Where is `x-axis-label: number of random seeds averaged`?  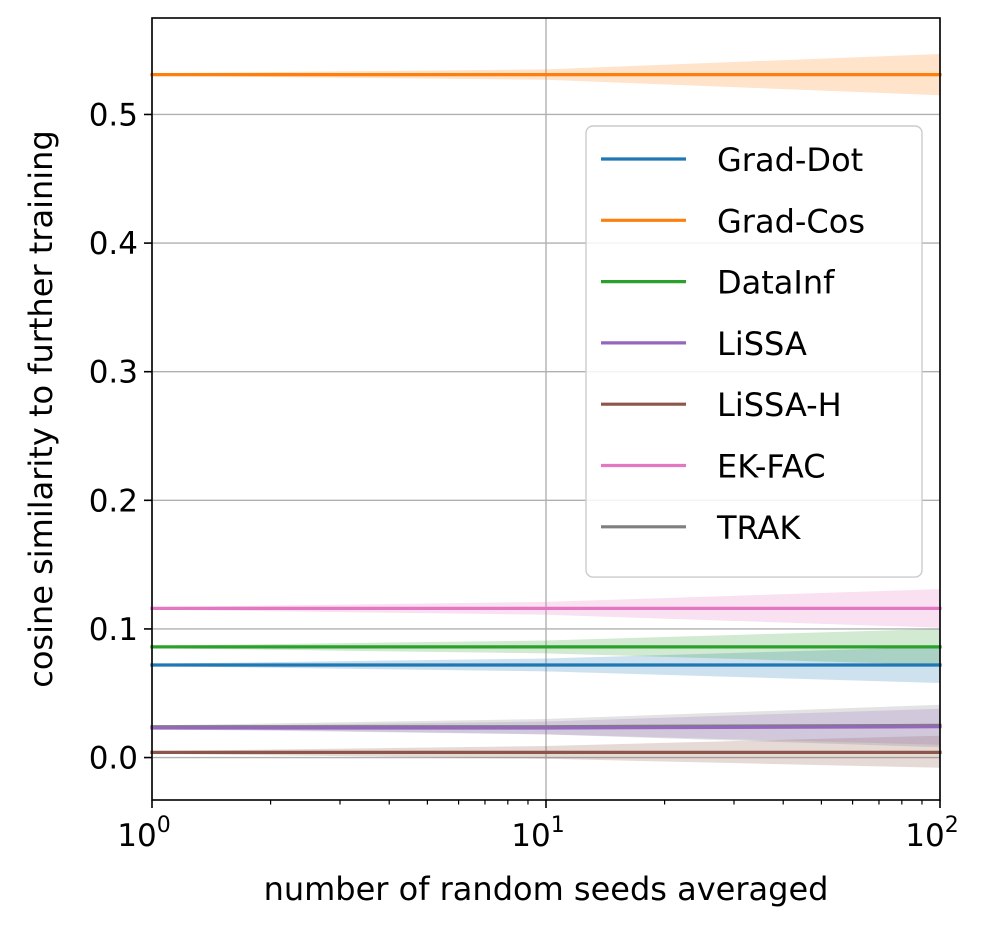 x-axis-label: number of random seeds averaged is located at coordinates (546, 889).